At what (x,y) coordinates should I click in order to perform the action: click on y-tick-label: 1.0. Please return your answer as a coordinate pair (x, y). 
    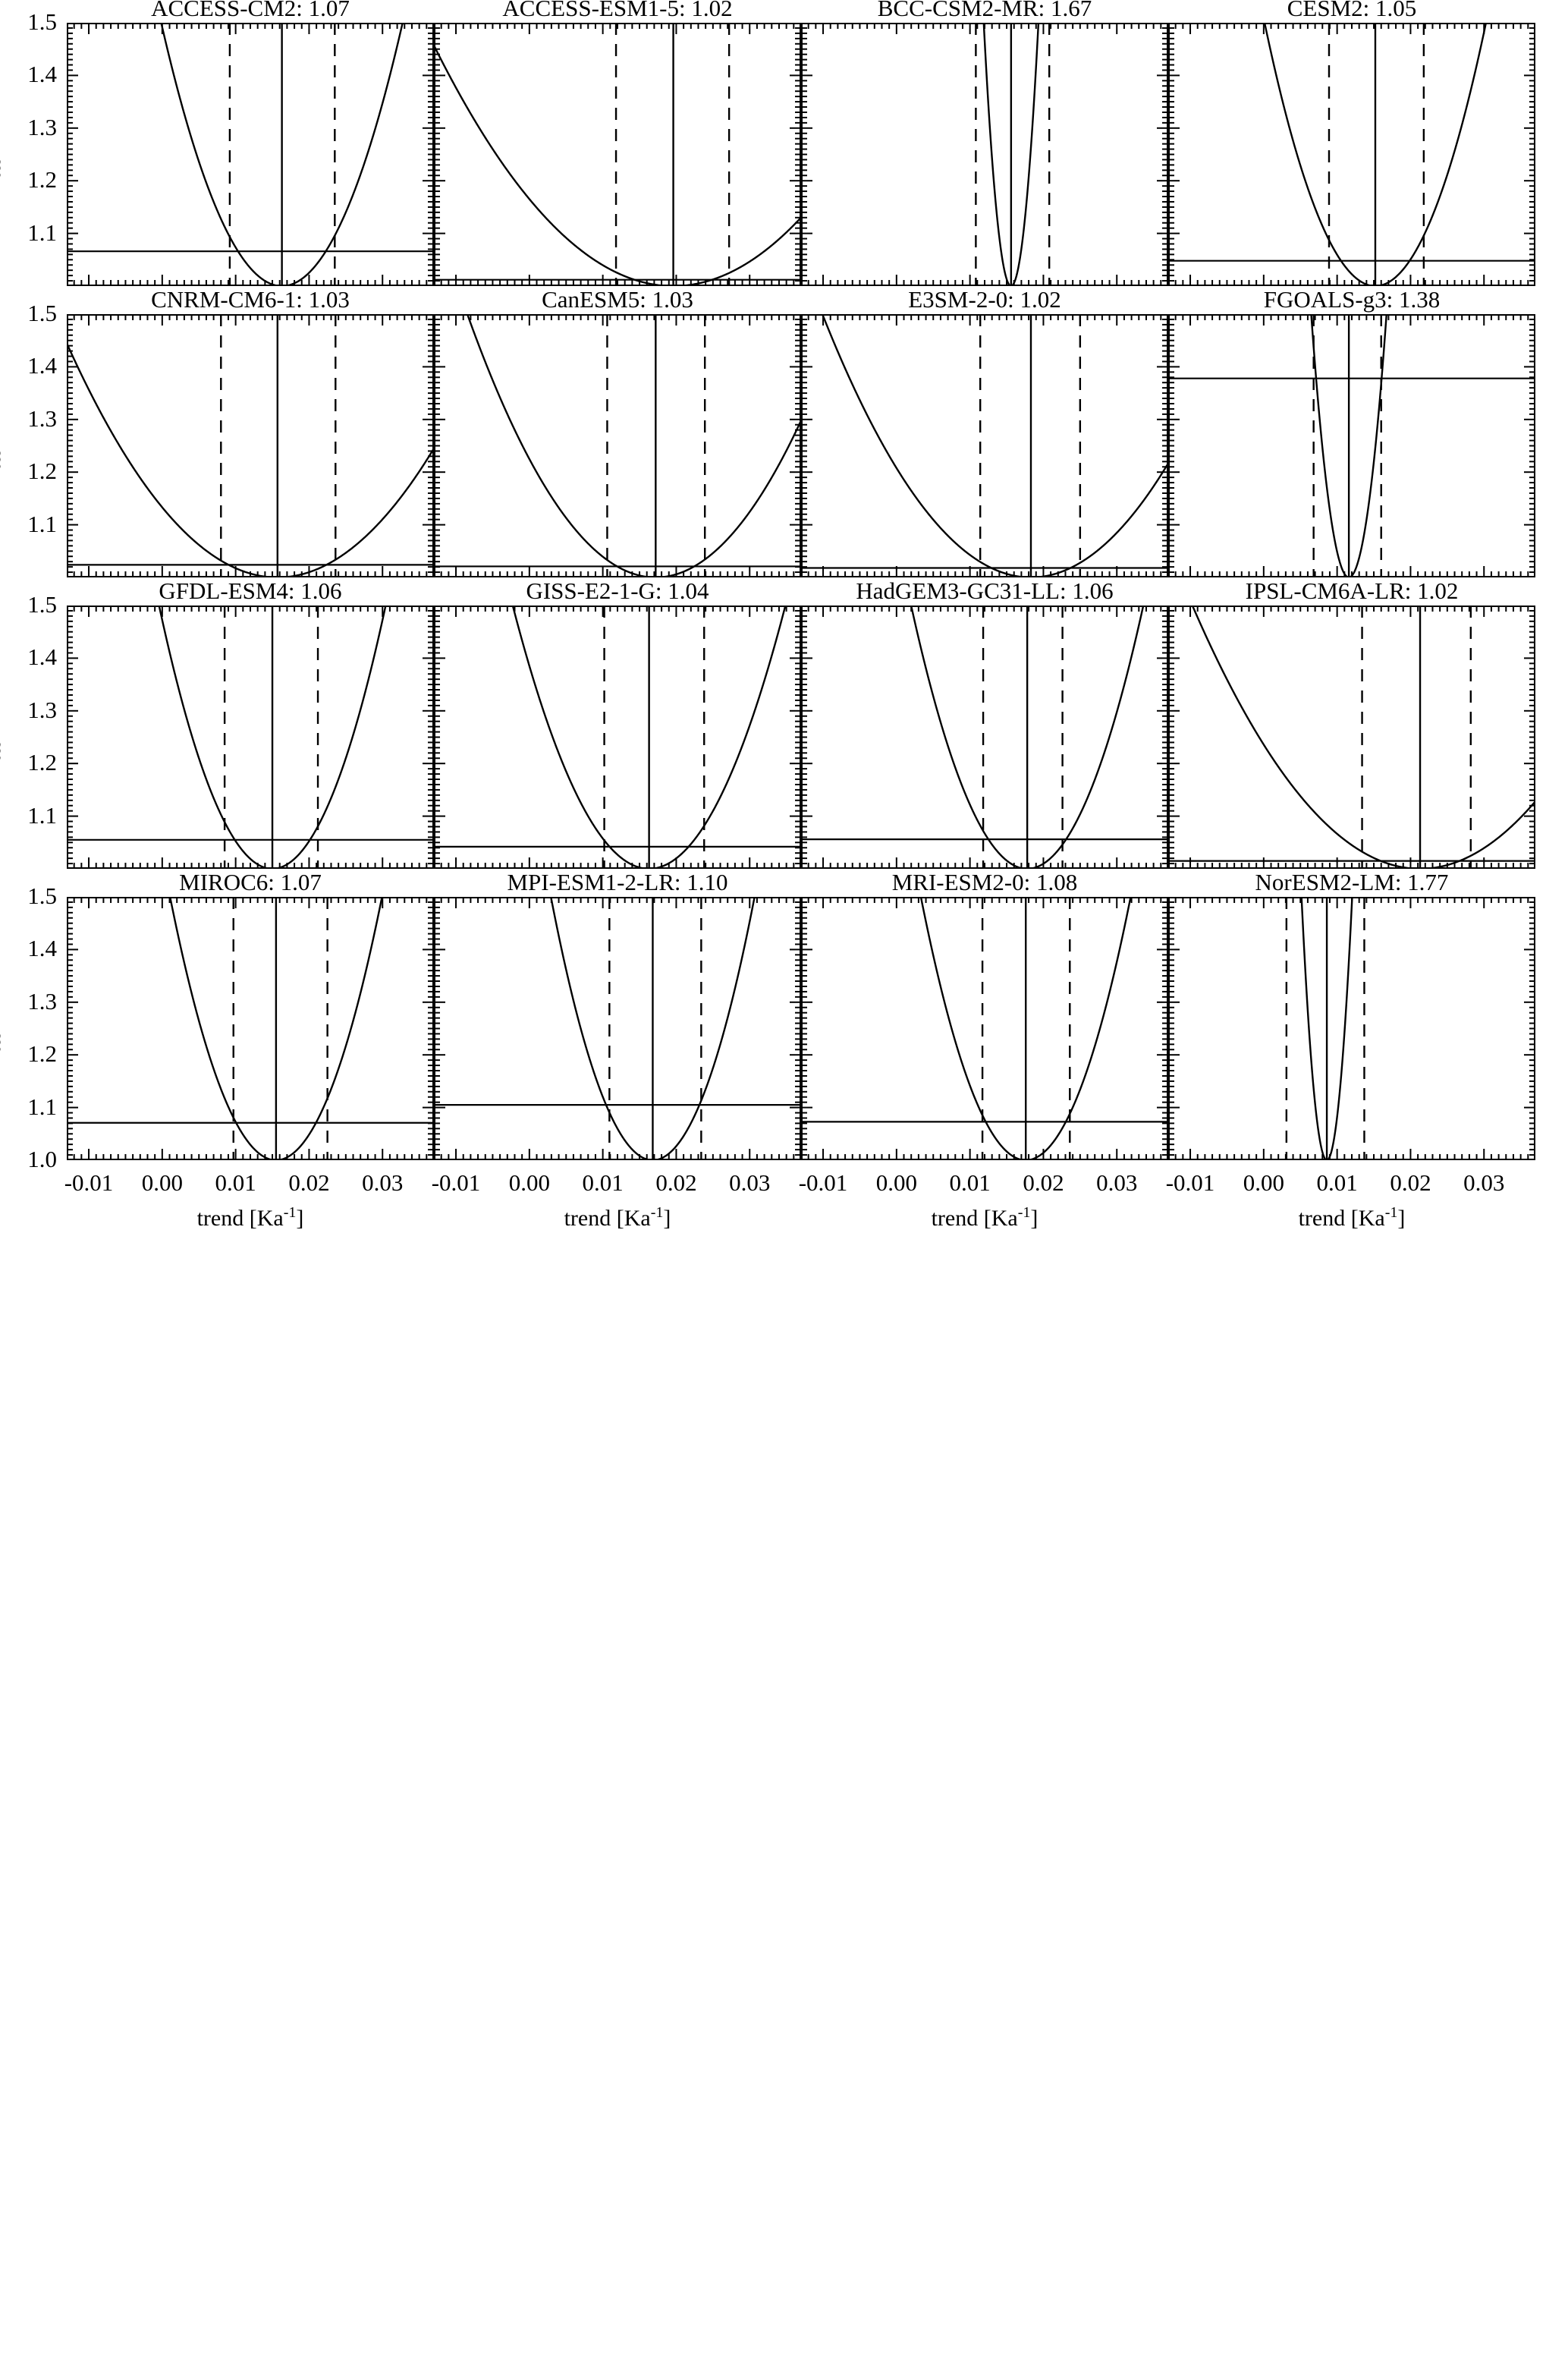
    Looking at the image, I should click on (42, 1159).